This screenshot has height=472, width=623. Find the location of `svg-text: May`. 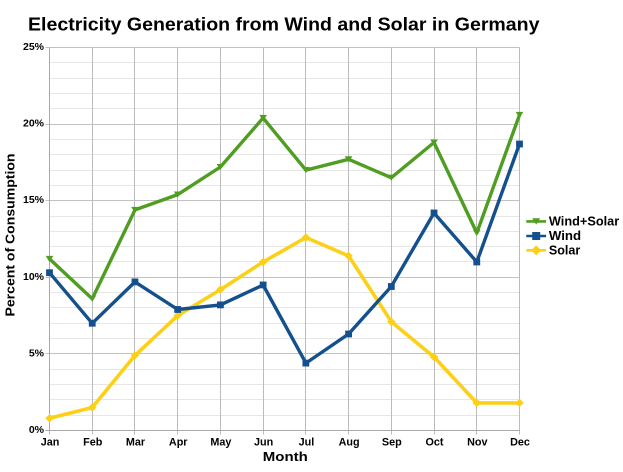

svg-text: May is located at coordinates (220, 443).